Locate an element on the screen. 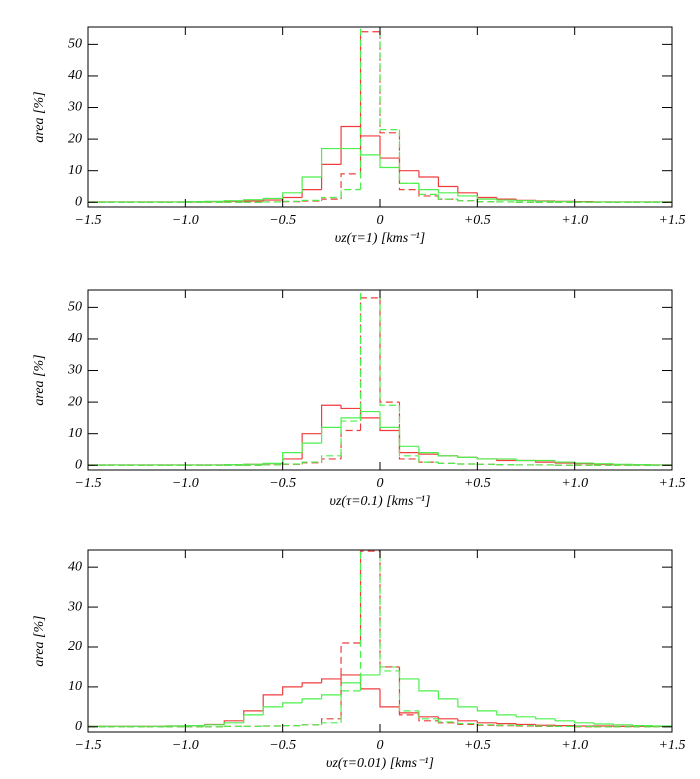 This screenshot has height=779, width=700. y-tick-label: 30 is located at coordinates (74, 606).